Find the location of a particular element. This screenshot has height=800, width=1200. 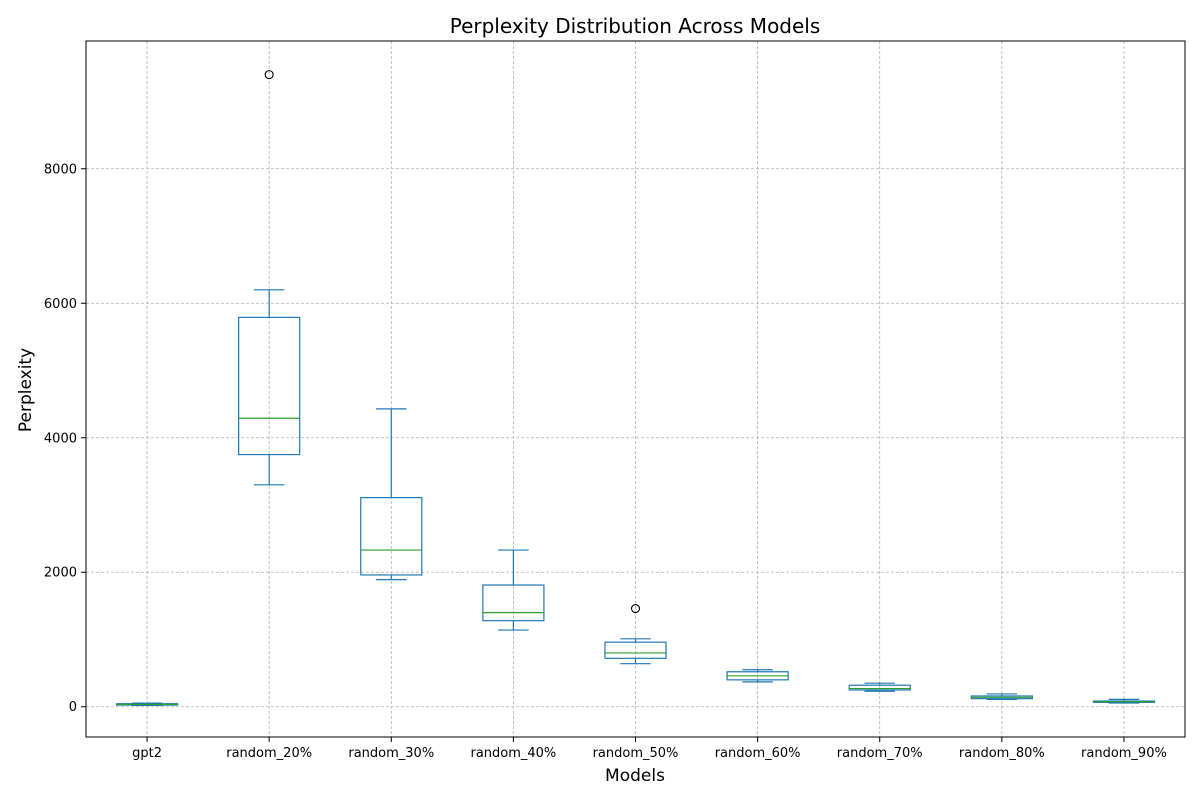

x-axis-label: Models is located at coordinates (635, 776).